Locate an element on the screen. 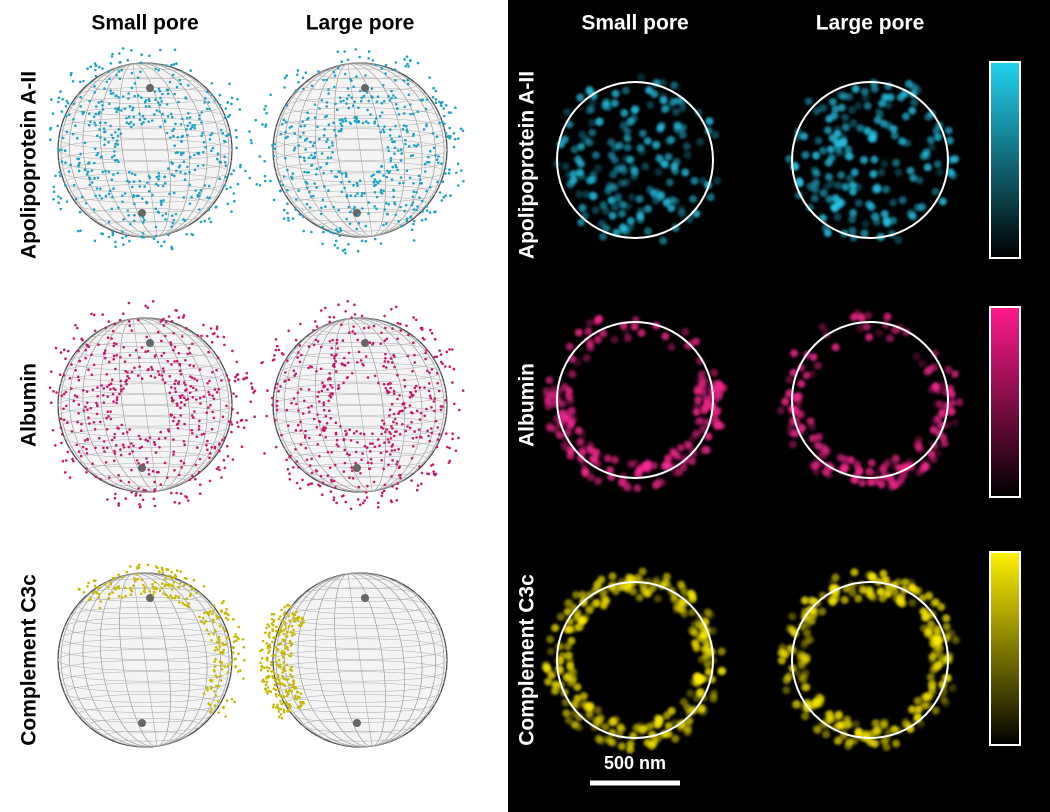 The height and width of the screenshot is (812, 1050). column-header: Small pore is located at coordinates (634, 23).